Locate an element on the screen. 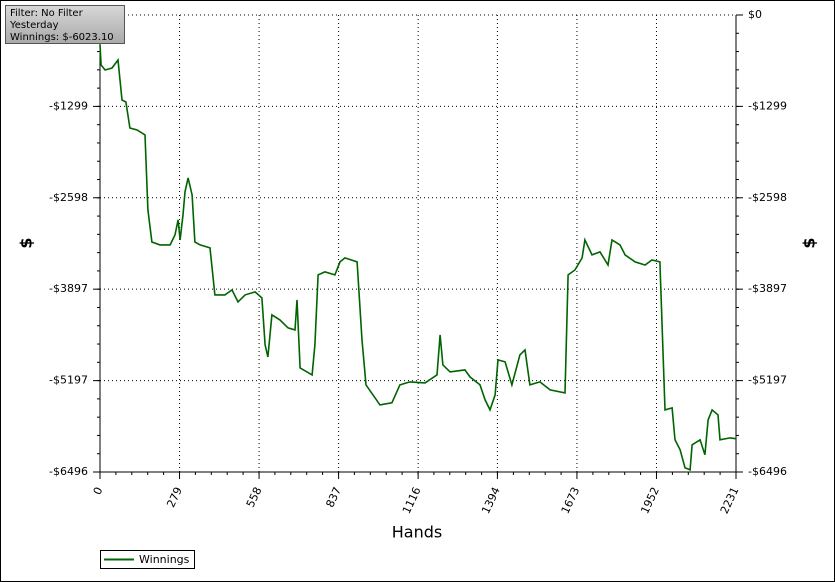  y-axis-label: $ is located at coordinates (26, 242).